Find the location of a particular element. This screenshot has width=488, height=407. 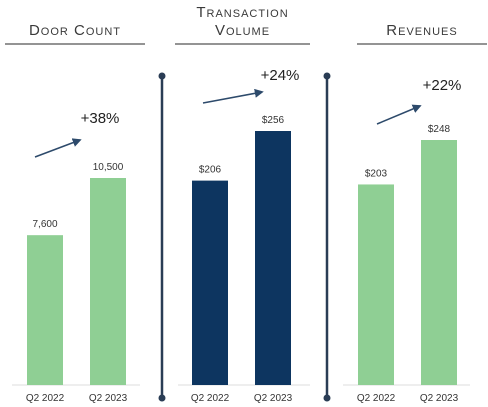

panel-title: Revenues is located at coordinates (422, 30).